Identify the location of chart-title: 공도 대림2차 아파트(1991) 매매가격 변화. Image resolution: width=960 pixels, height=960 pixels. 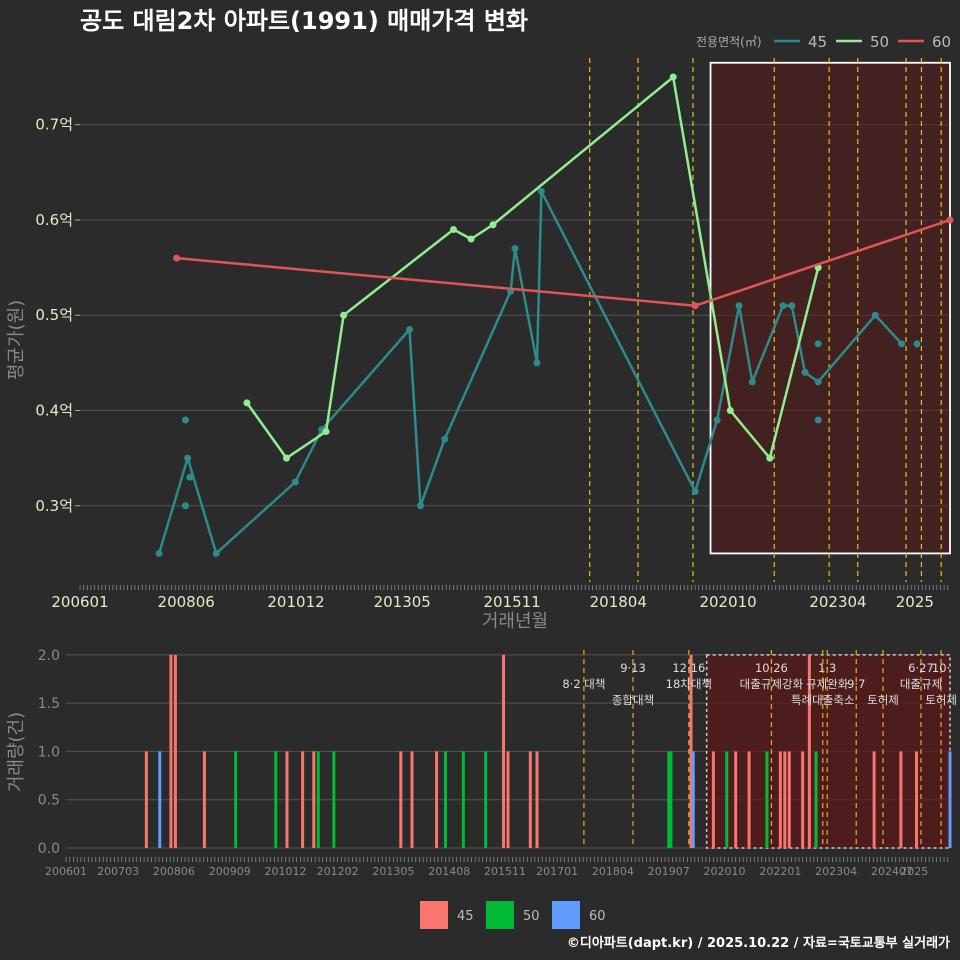
(304, 21).